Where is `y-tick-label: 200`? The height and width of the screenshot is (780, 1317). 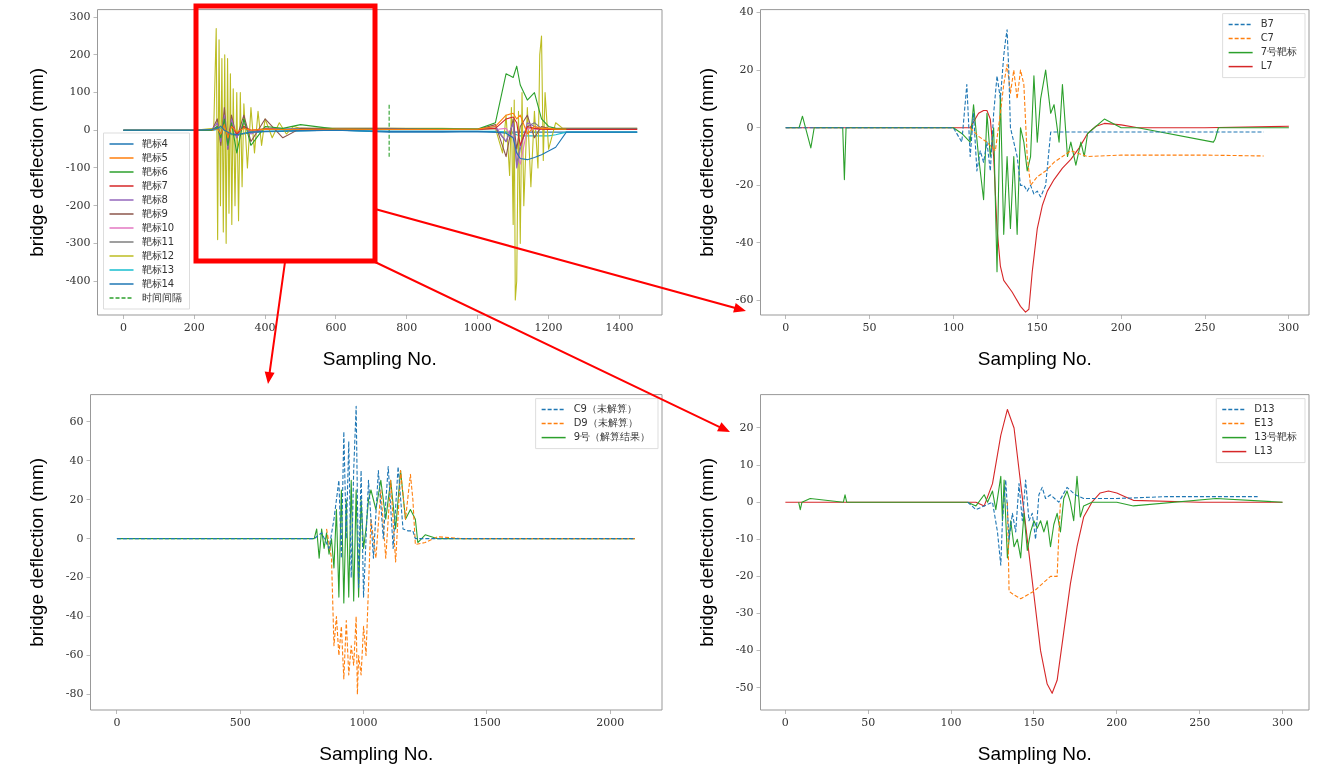 y-tick-label: 200 is located at coordinates (80, 54).